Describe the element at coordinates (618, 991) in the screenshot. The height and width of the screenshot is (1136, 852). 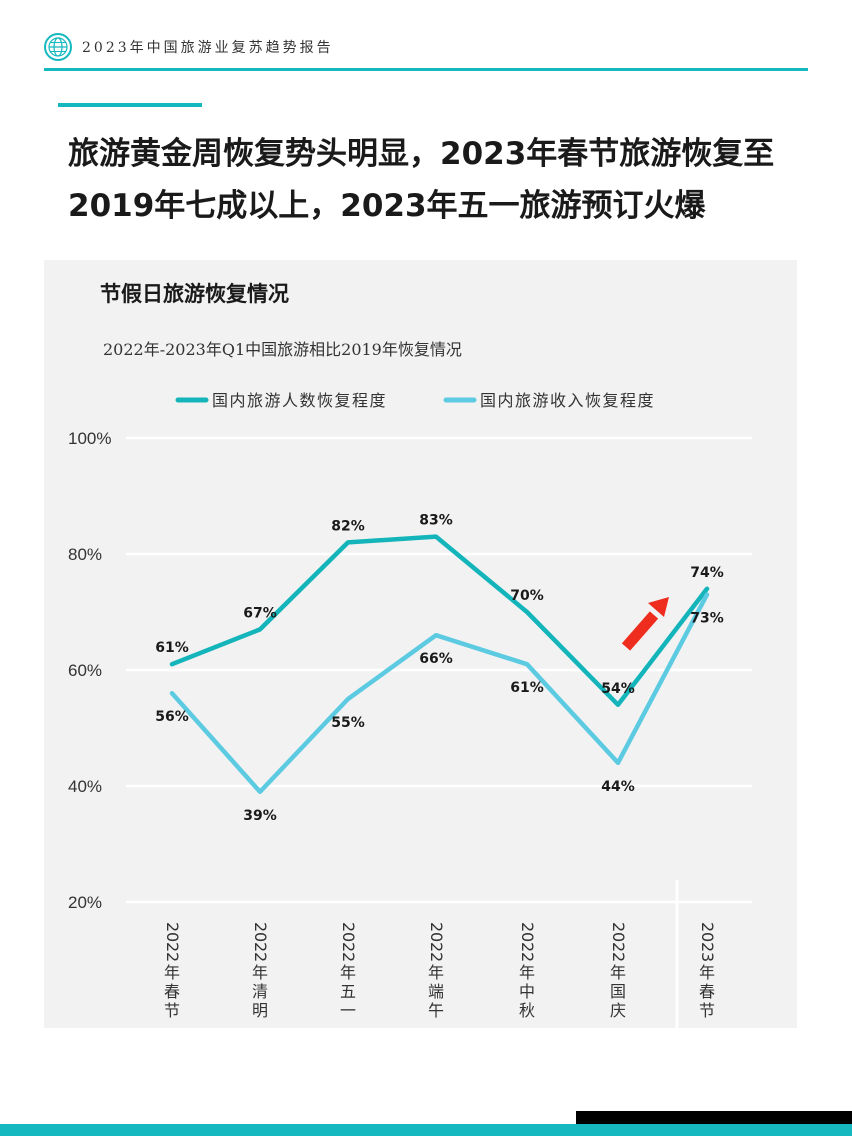
I see `svg-text: 国` at that location.